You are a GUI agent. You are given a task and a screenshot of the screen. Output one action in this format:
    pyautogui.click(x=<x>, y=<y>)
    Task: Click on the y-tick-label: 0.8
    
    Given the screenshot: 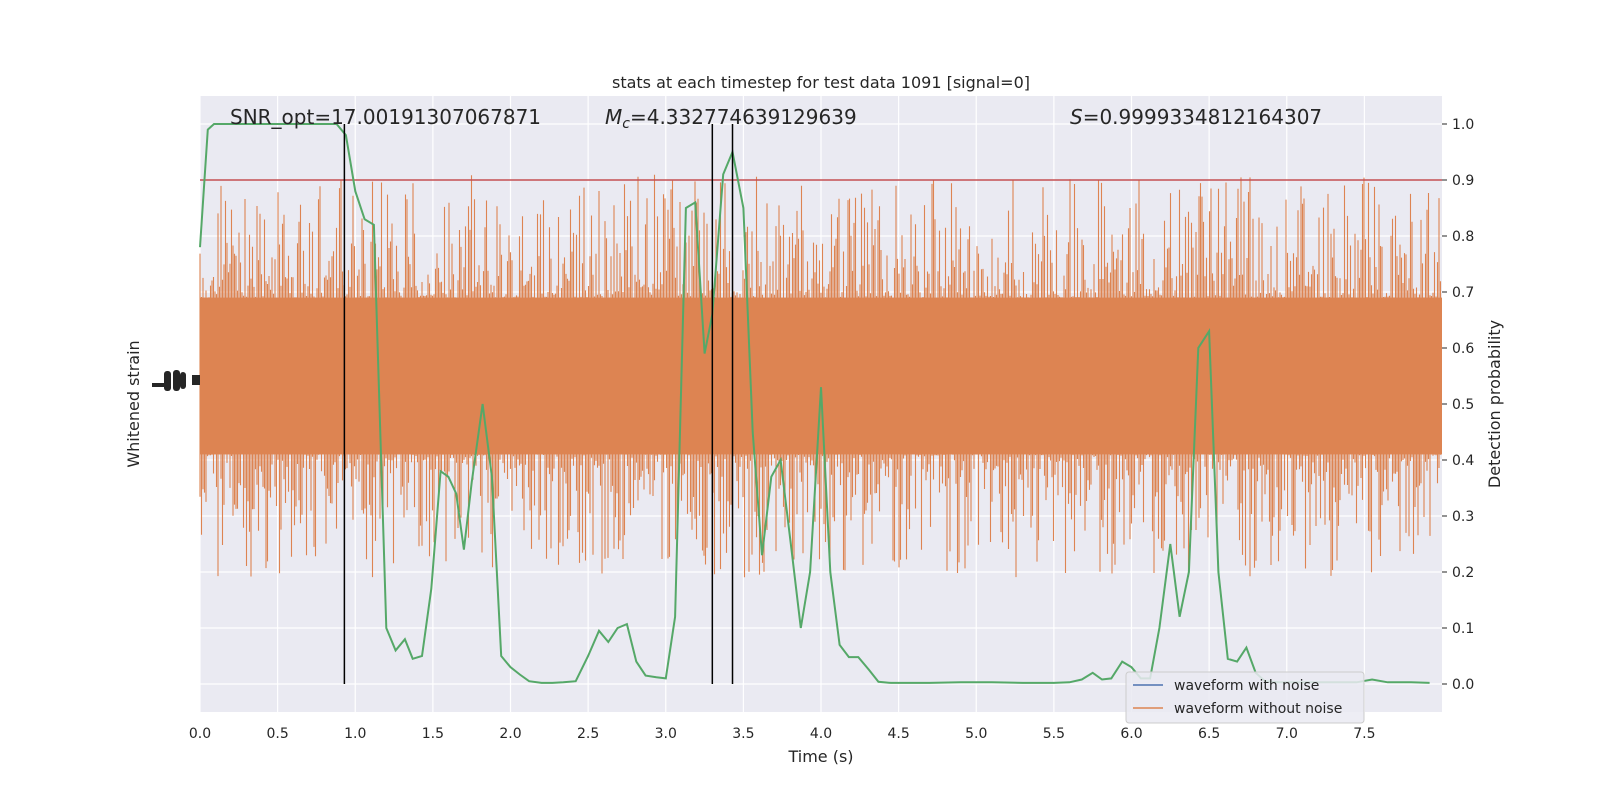 What is the action you would take?
    pyautogui.click(x=1463, y=237)
    